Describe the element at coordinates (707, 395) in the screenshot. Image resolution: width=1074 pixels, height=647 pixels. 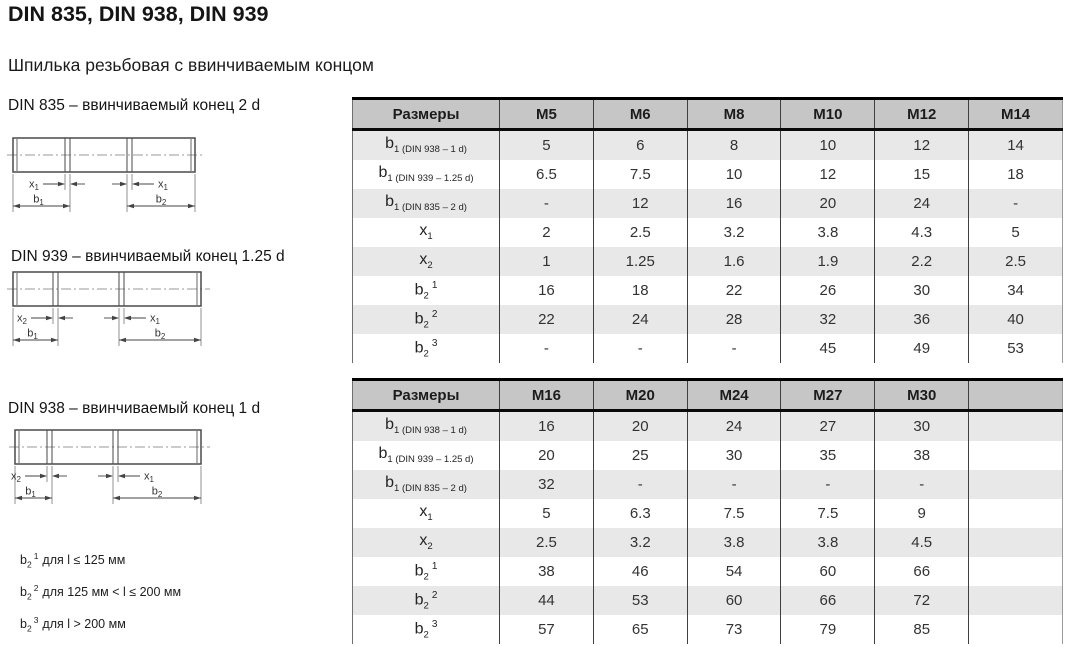
I see `header-row: Размеры M16 M20 M24 M27 M30` at that location.